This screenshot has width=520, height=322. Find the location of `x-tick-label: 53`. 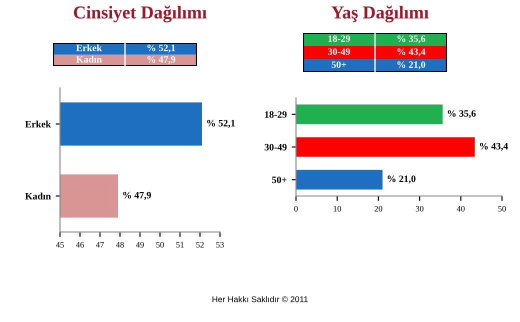

x-tick-label: 53 is located at coordinates (220, 245).